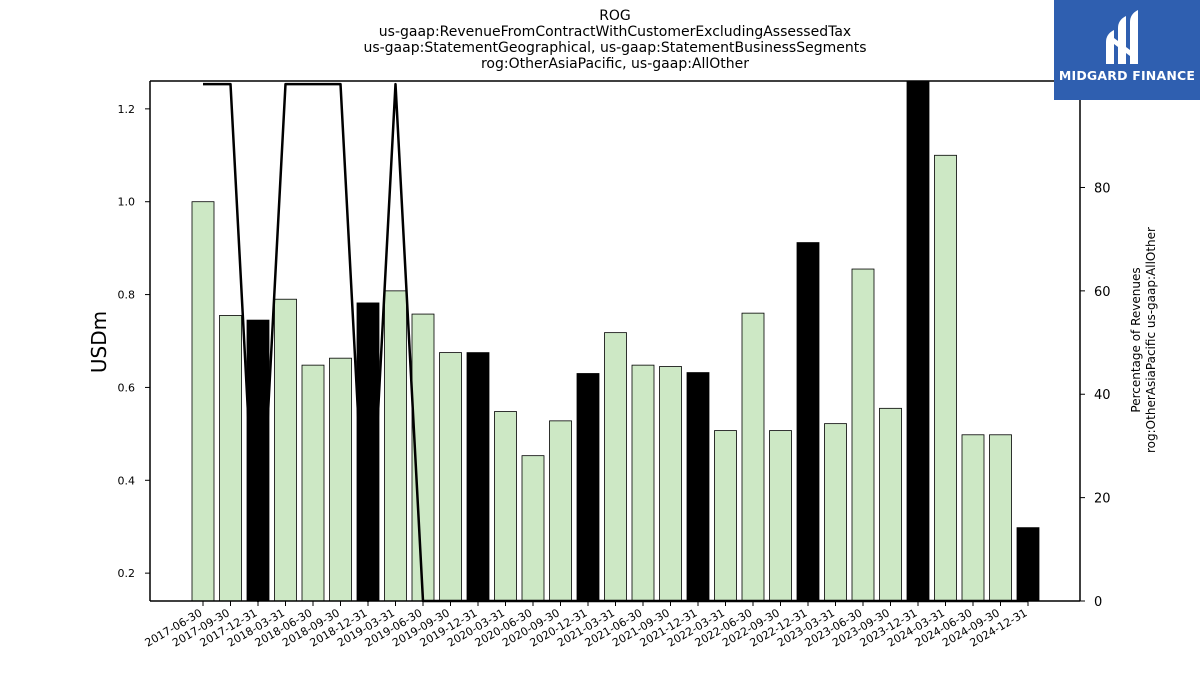  What do you see at coordinates (1102, 395) in the screenshot?
I see `y2-tick-label: 40` at bounding box center [1102, 395].